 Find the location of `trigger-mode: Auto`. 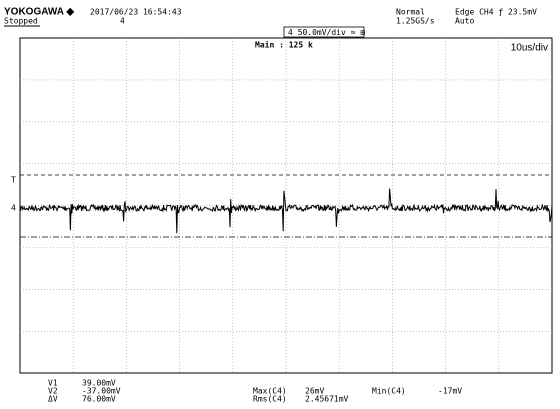

trigger-mode: Auto is located at coordinates (464, 21).